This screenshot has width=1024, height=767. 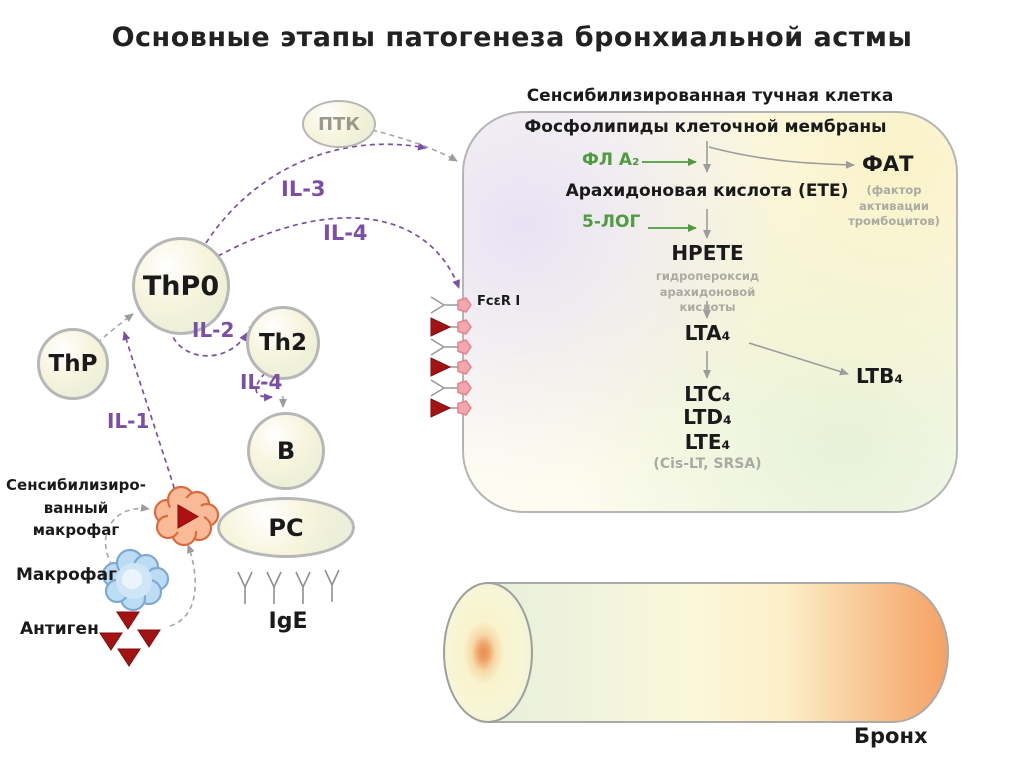 I want to click on lox5-label: 5-ЛОГ, so click(x=611, y=222).